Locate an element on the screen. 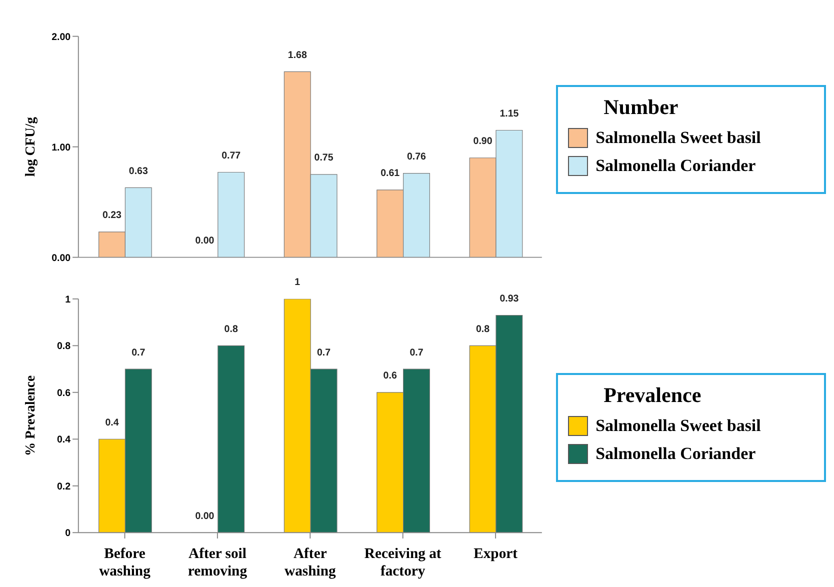  x-tick-label: Before washing is located at coordinates (125, 563).